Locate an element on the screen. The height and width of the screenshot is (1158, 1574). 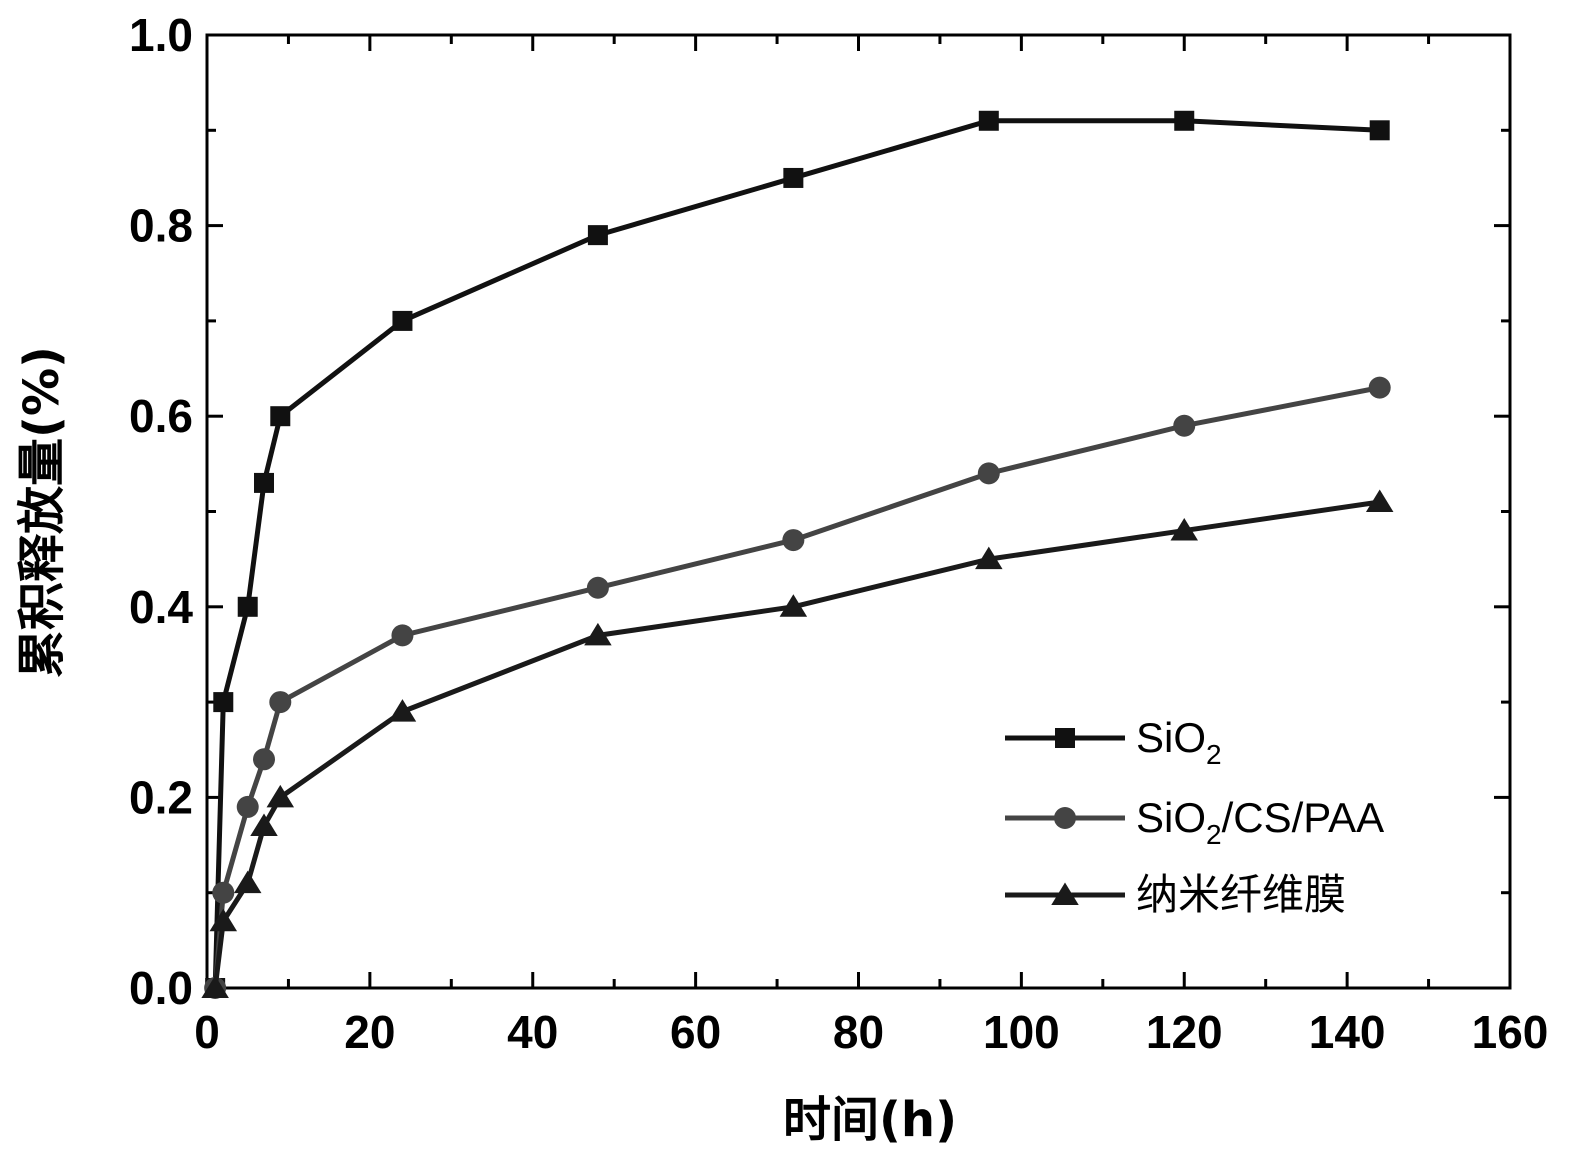
legend-label: SiO2/CS/PAA is located at coordinates (1260, 822).